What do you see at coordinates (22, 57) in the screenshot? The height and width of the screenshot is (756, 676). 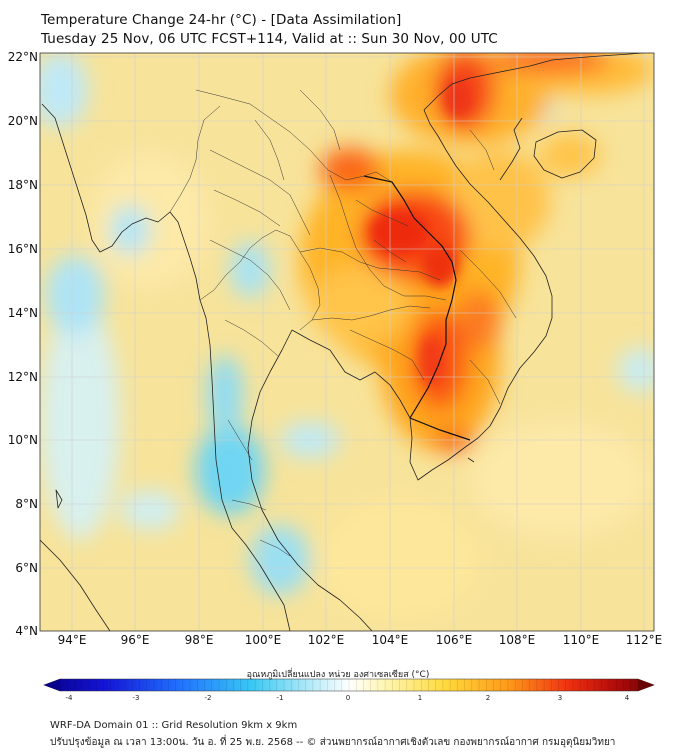 I see `lat-label: 22°N` at bounding box center [22, 57].